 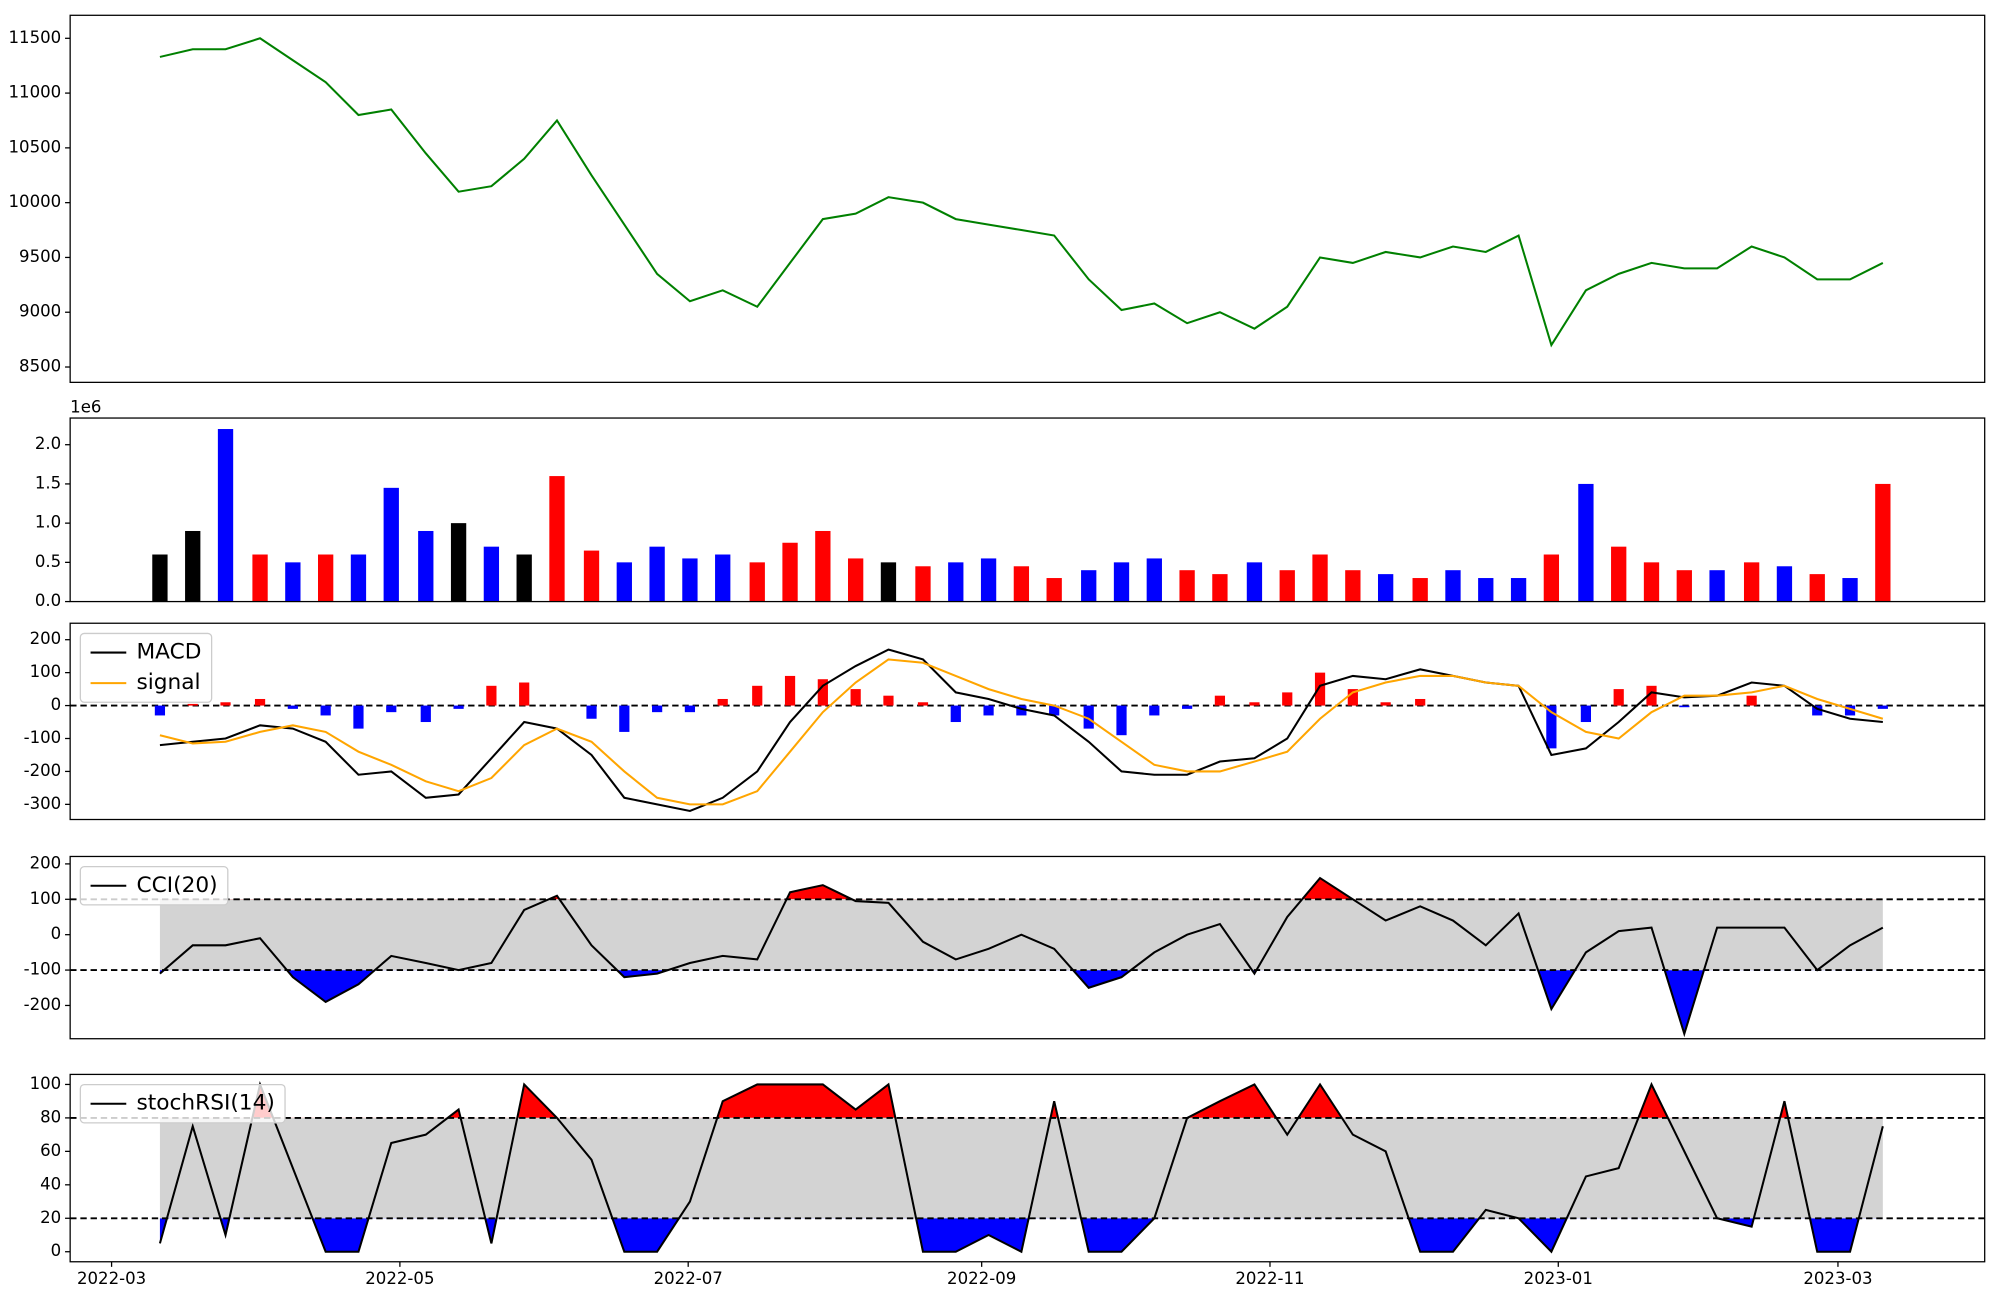 I want to click on legend-label: MACD, so click(x=168, y=652).